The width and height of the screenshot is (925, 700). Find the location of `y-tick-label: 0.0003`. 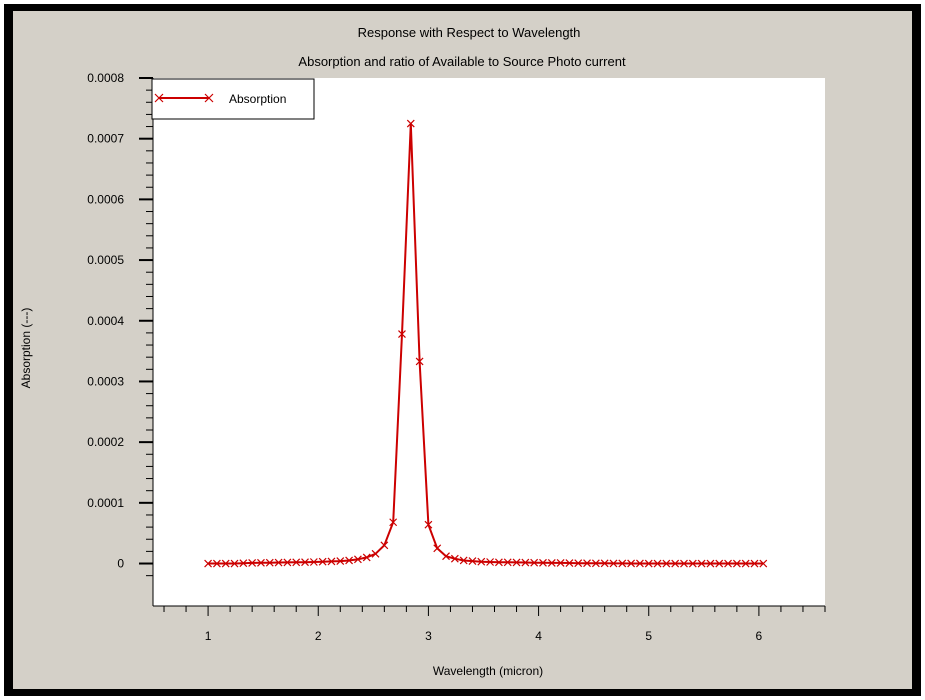

y-tick-label: 0.0003 is located at coordinates (105, 381).